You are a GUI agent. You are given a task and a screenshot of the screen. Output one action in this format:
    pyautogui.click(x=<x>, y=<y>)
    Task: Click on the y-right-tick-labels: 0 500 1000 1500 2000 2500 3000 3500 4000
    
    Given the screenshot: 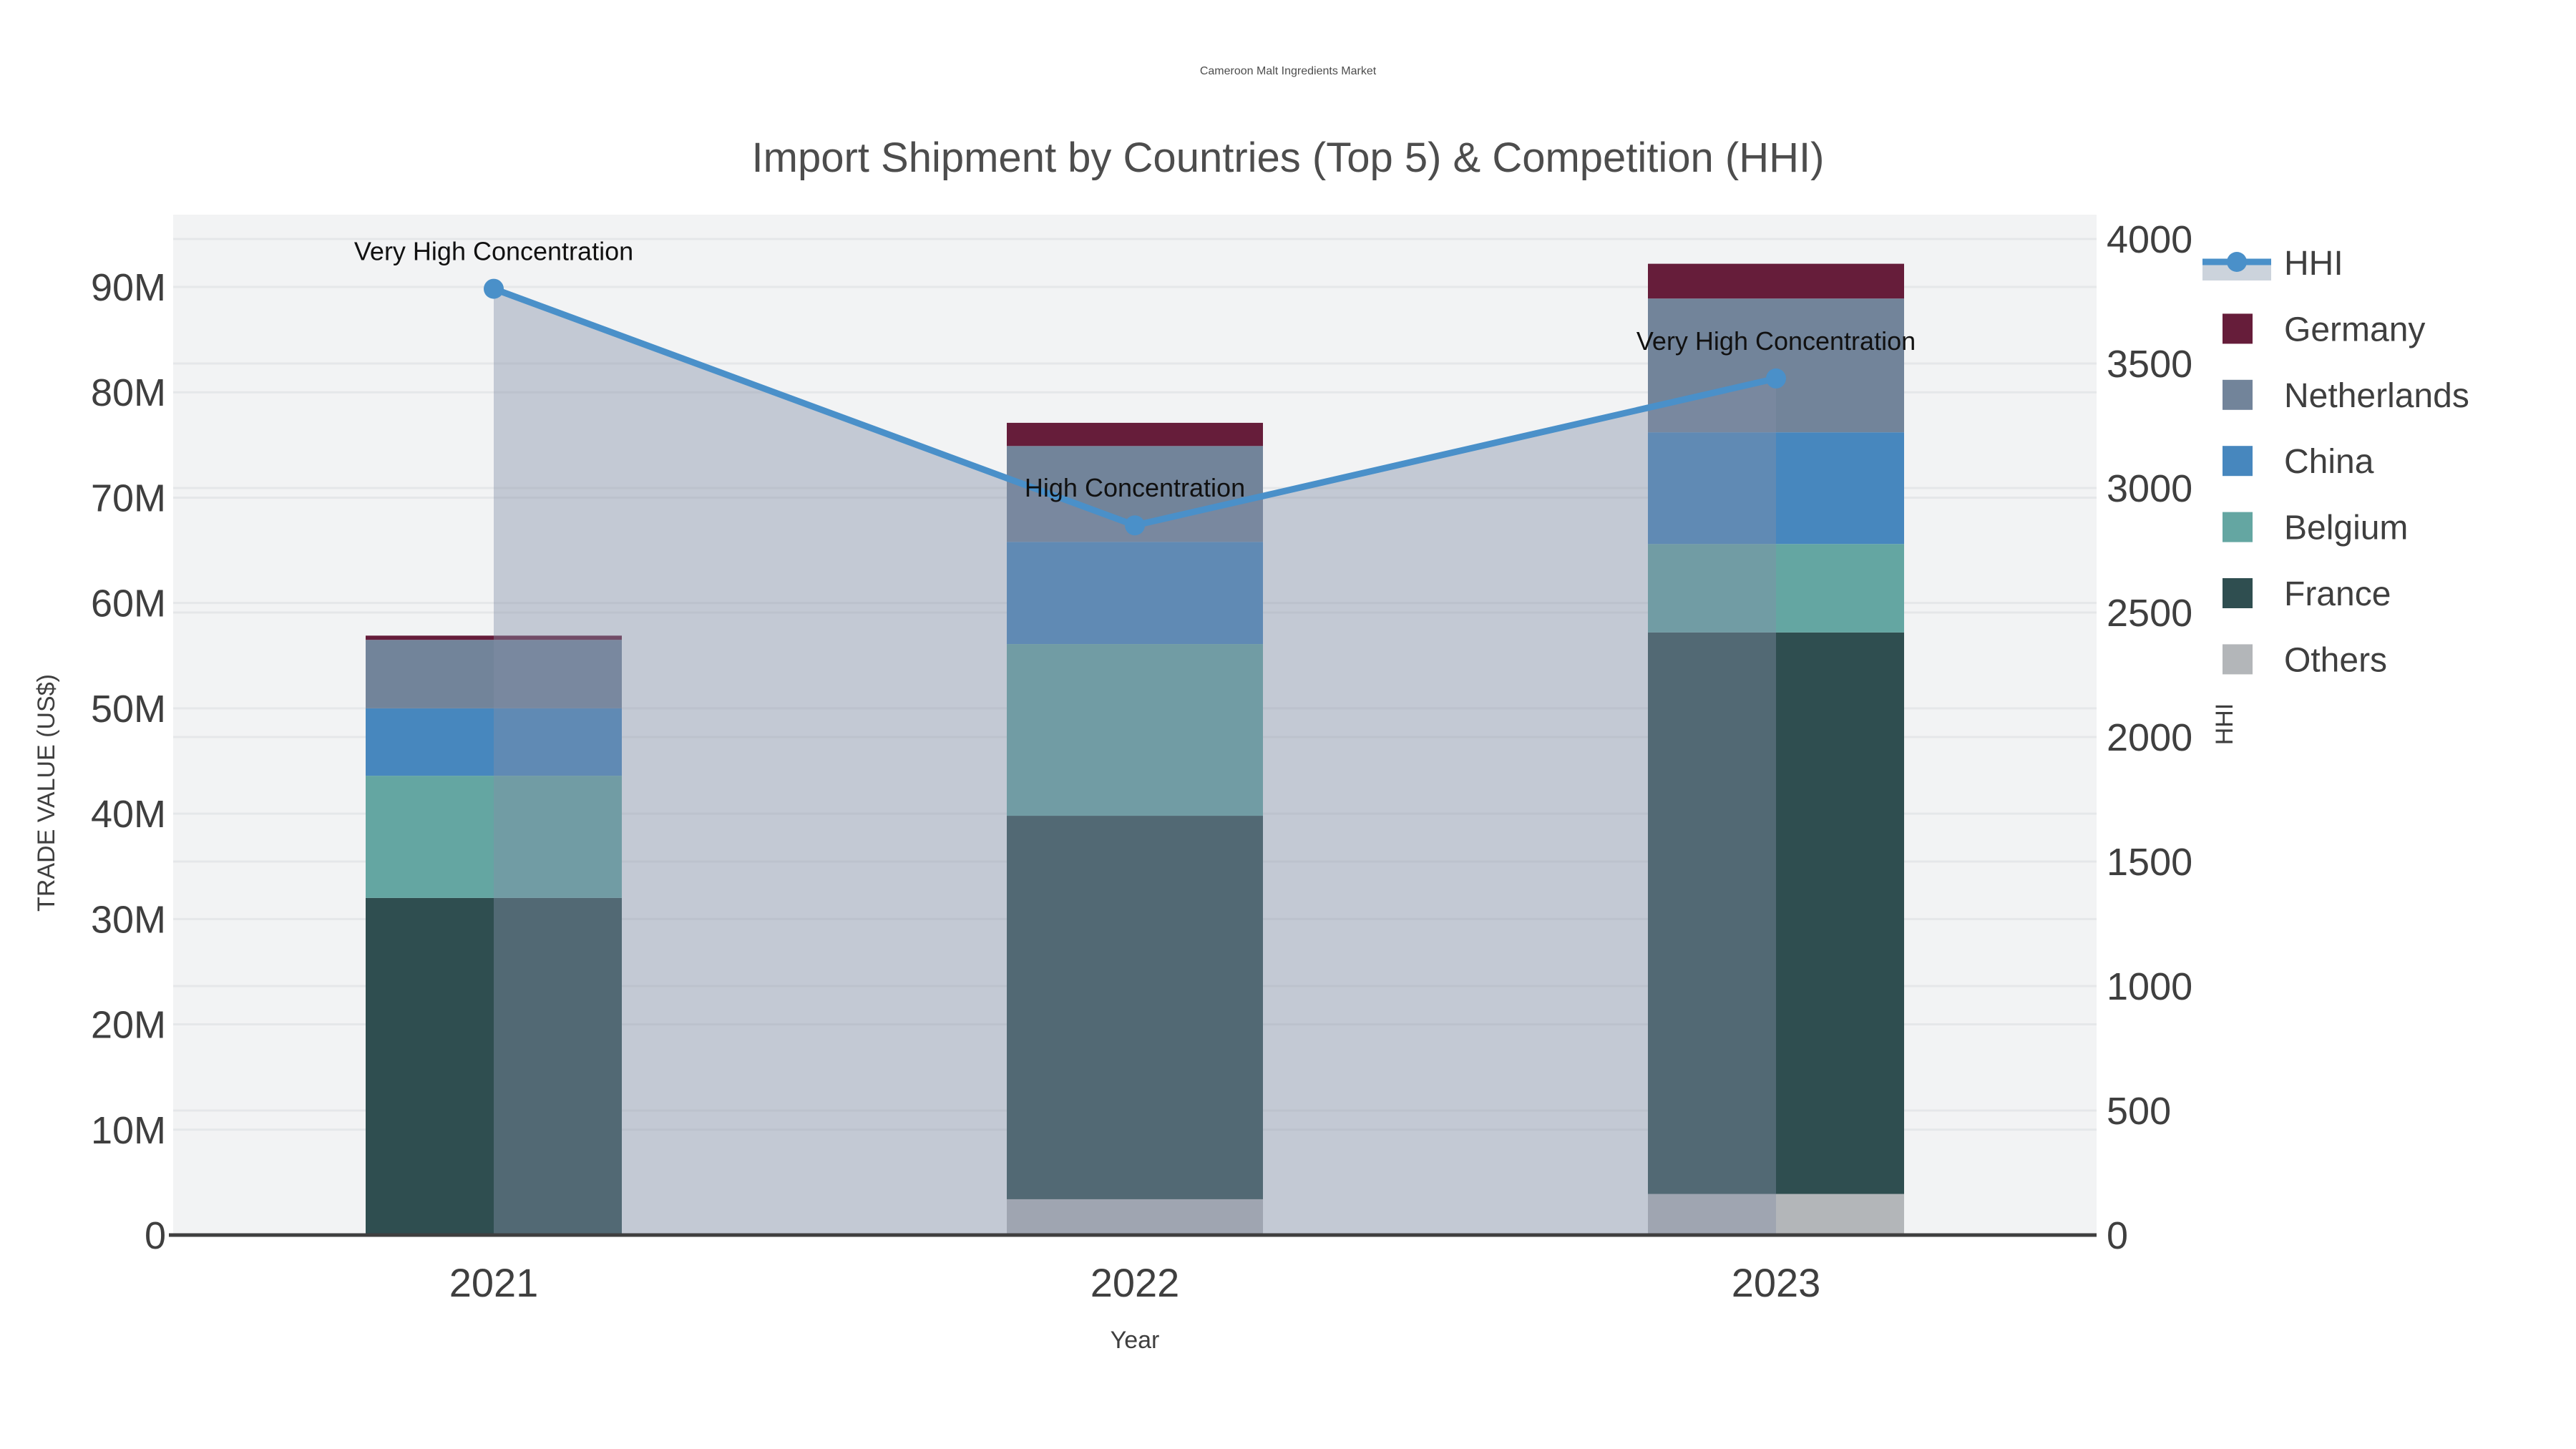 What is the action you would take?
    pyautogui.click(x=2149, y=737)
    